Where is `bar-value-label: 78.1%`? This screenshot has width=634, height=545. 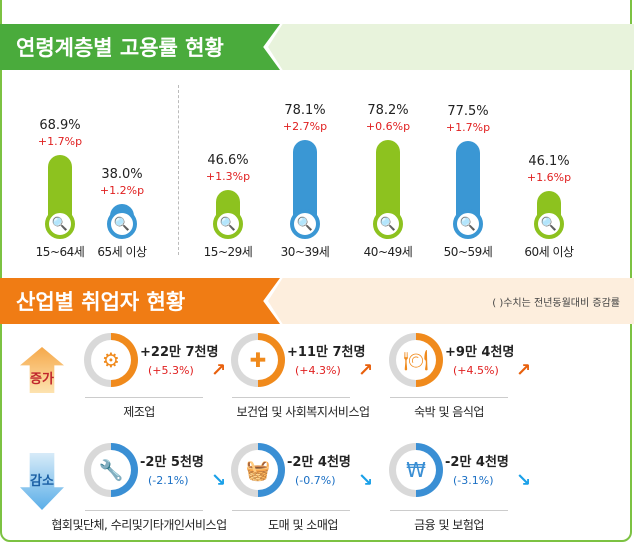 bar-value-label: 78.1% is located at coordinates (305, 110).